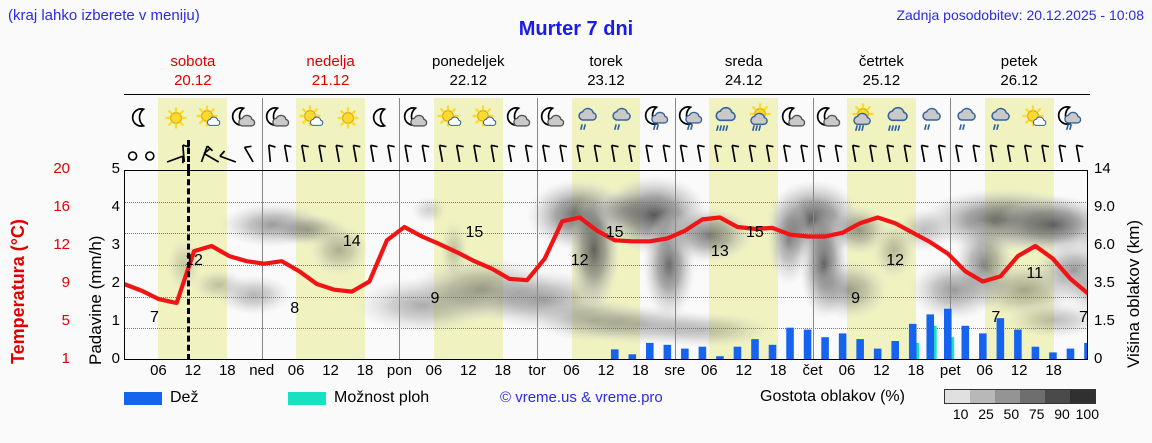 The height and width of the screenshot is (443, 1152). I want to click on time-label-2: 18, so click(227, 370).